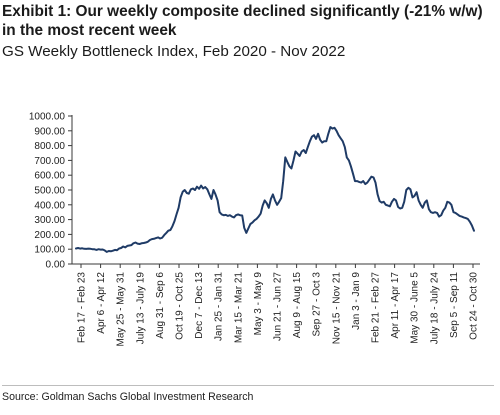 This screenshot has width=500, height=415. Describe the element at coordinates (49, 235) in the screenshot. I see `y-tick-label: 200.00` at that location.